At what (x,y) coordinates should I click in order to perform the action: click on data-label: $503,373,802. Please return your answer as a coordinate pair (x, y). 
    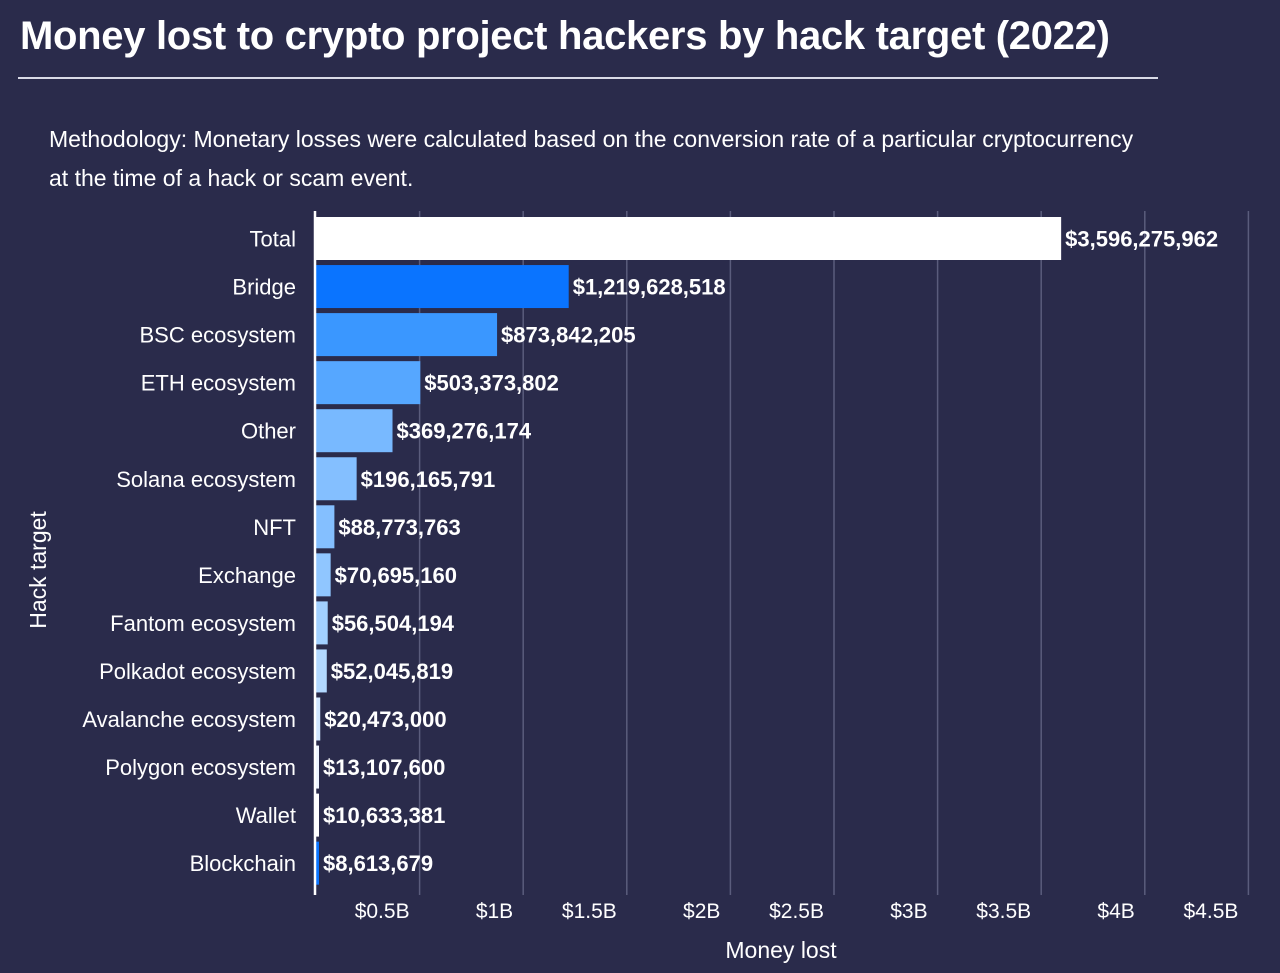
    Looking at the image, I should click on (491, 383).